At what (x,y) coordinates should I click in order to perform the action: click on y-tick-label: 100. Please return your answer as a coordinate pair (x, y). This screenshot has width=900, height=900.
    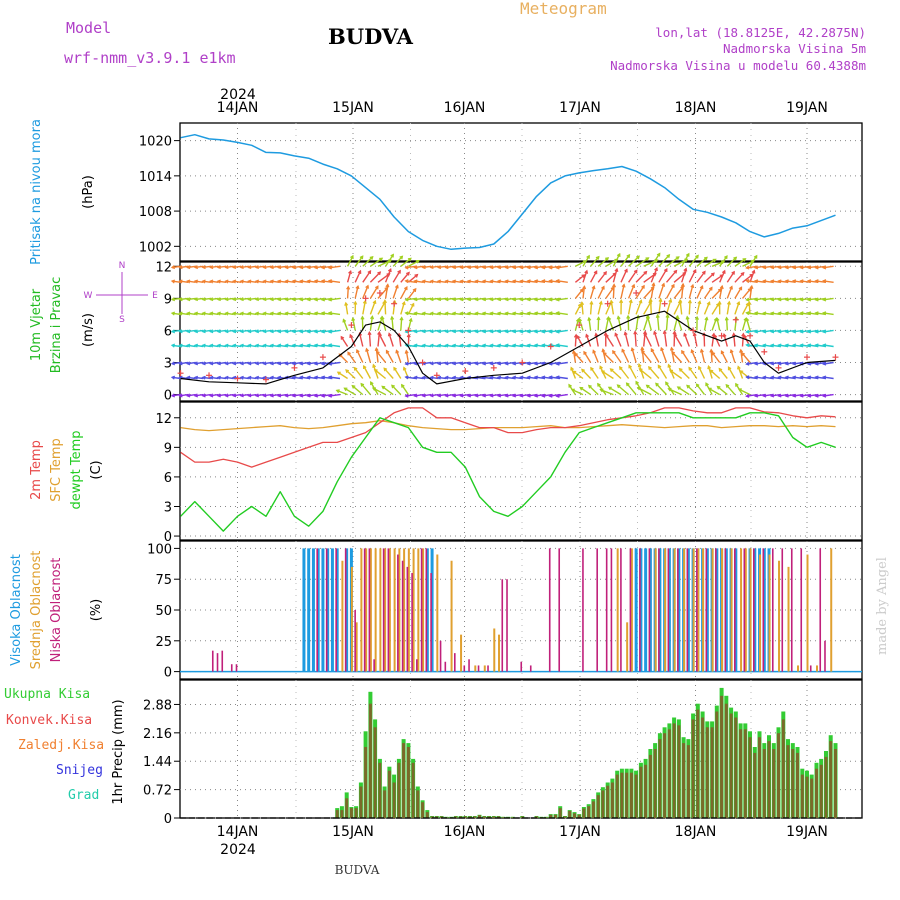
    Looking at the image, I should click on (159, 549).